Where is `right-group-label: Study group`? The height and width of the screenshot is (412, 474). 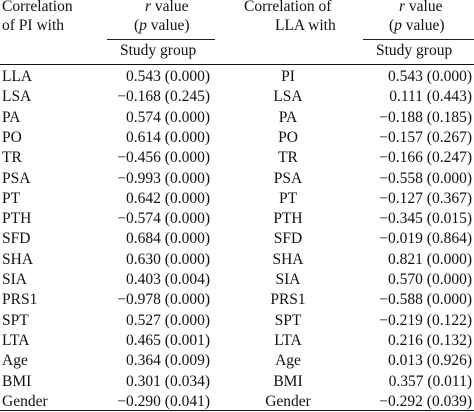
right-group-label: Study group is located at coordinates (414, 50).